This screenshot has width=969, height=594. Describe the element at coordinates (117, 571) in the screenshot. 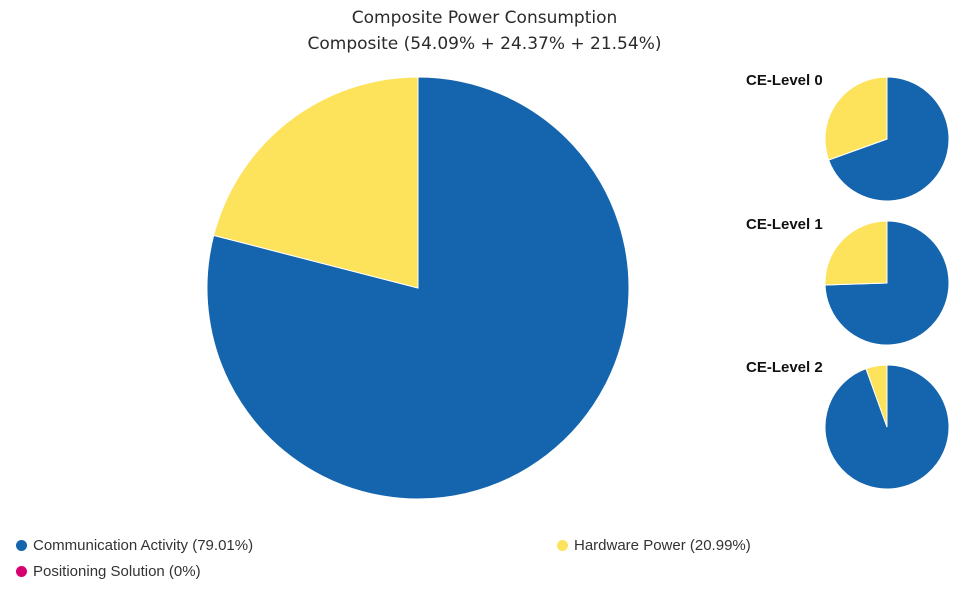

I see `legend-label: Positioning Solution (0%)` at that location.